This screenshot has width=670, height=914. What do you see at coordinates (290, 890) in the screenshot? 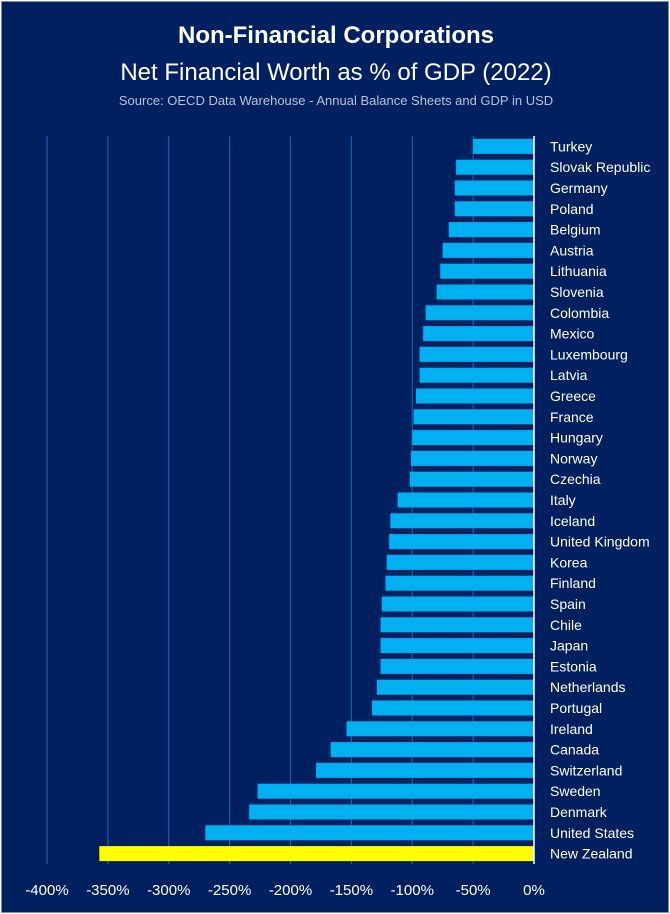
I see `x-tick-label: -200%` at bounding box center [290, 890].